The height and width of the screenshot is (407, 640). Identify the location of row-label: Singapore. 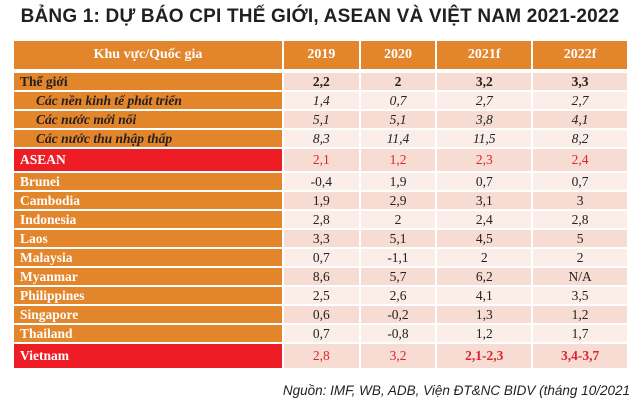
(148, 314).